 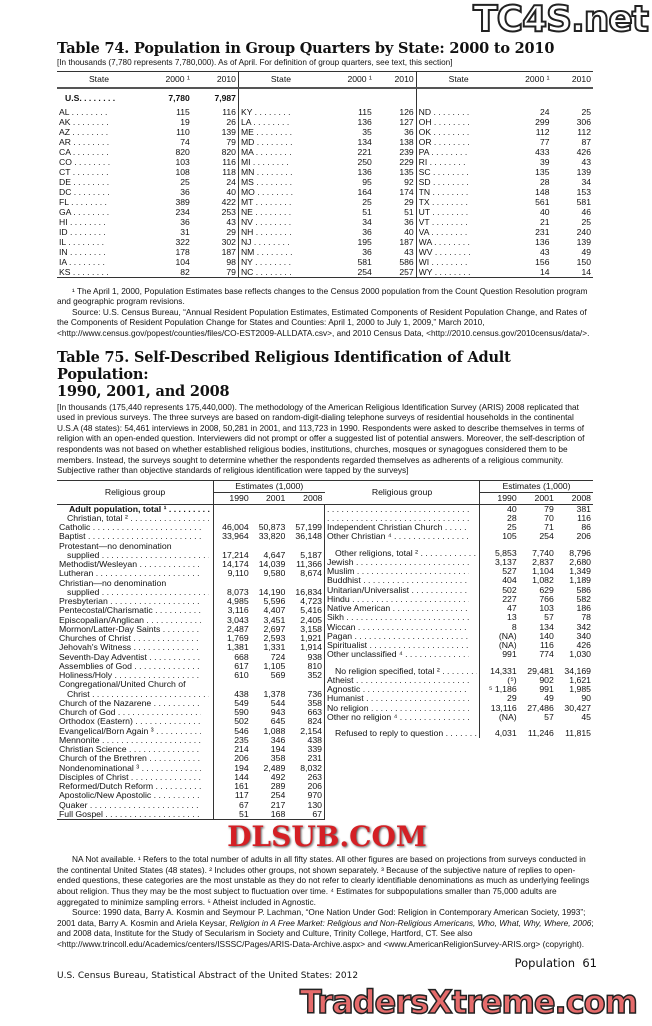 What do you see at coordinates (583, 261) in the screenshot?
I see `value-2010: 150` at bounding box center [583, 261].